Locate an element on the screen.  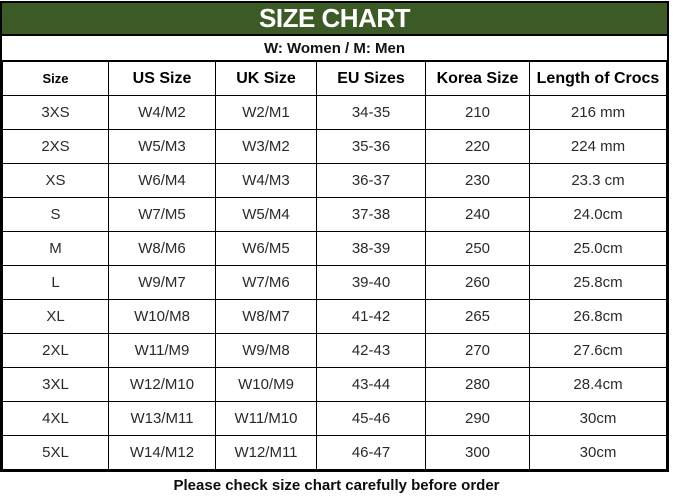
table-cell: 39-40 is located at coordinates (371, 282).